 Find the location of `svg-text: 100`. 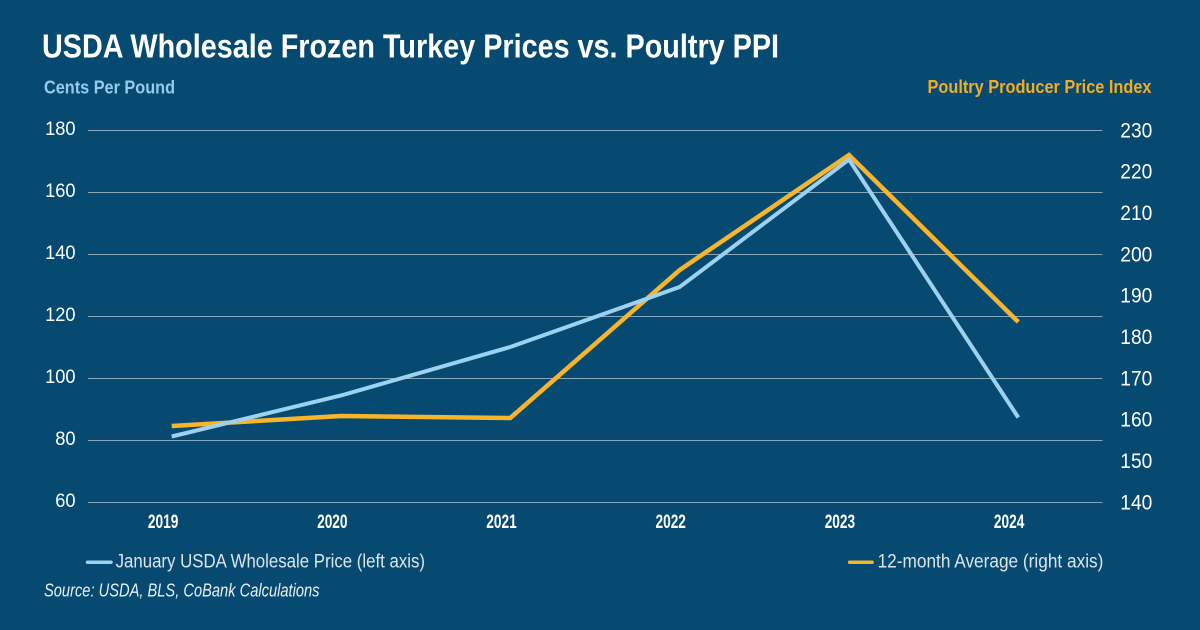

svg-text: 100 is located at coordinates (60, 377).